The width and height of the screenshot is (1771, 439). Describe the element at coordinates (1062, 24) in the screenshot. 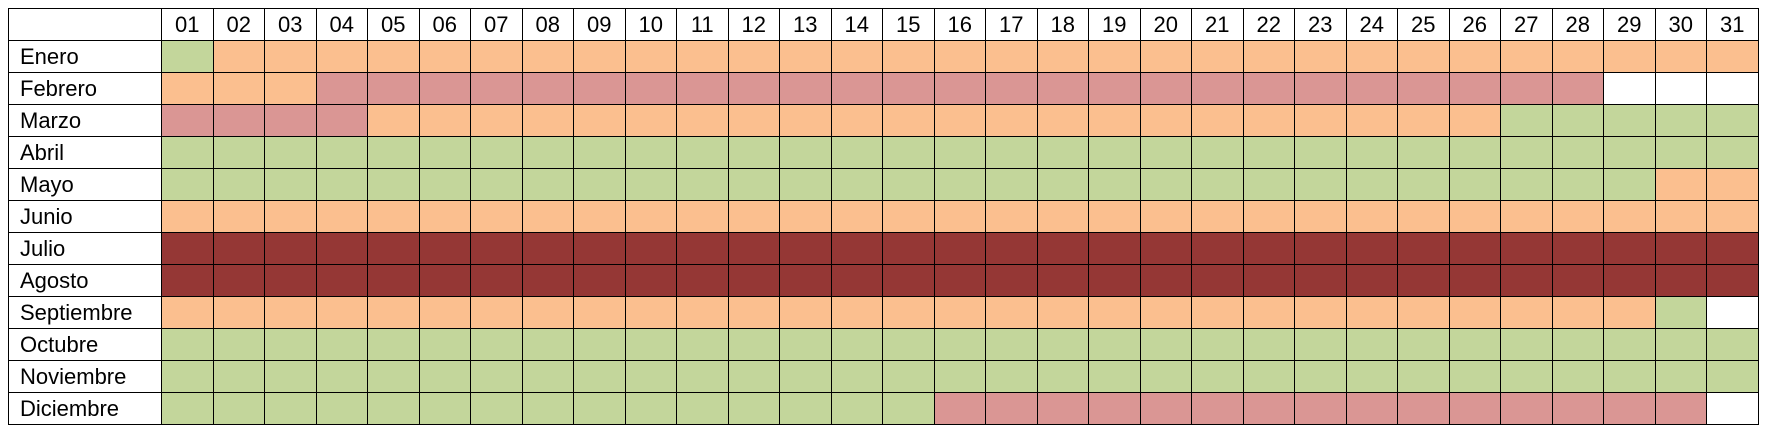

I see `day-header-18: 18` at that location.